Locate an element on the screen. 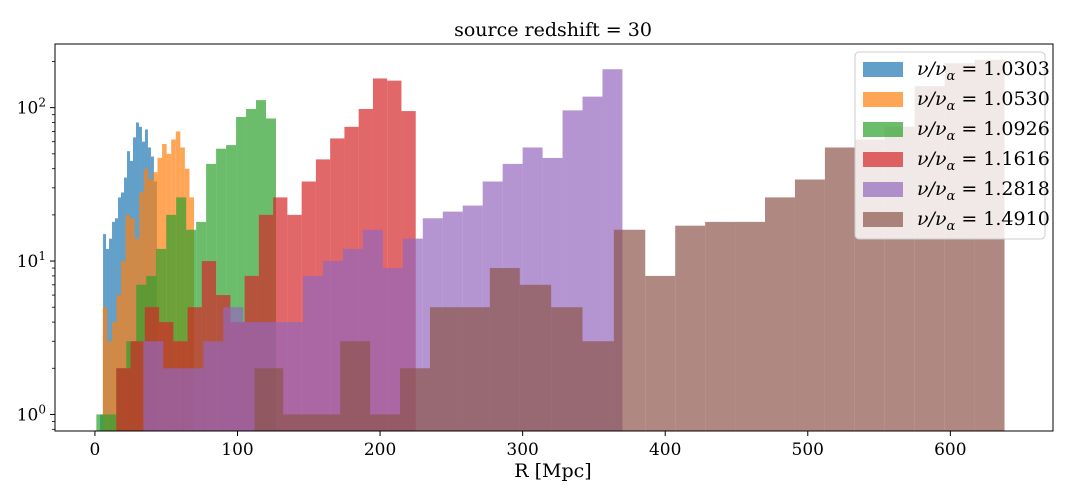 Image resolution: width=1080 pixels, height=504 pixels. legend-label: ν/να = 1.0530 is located at coordinates (983, 101).